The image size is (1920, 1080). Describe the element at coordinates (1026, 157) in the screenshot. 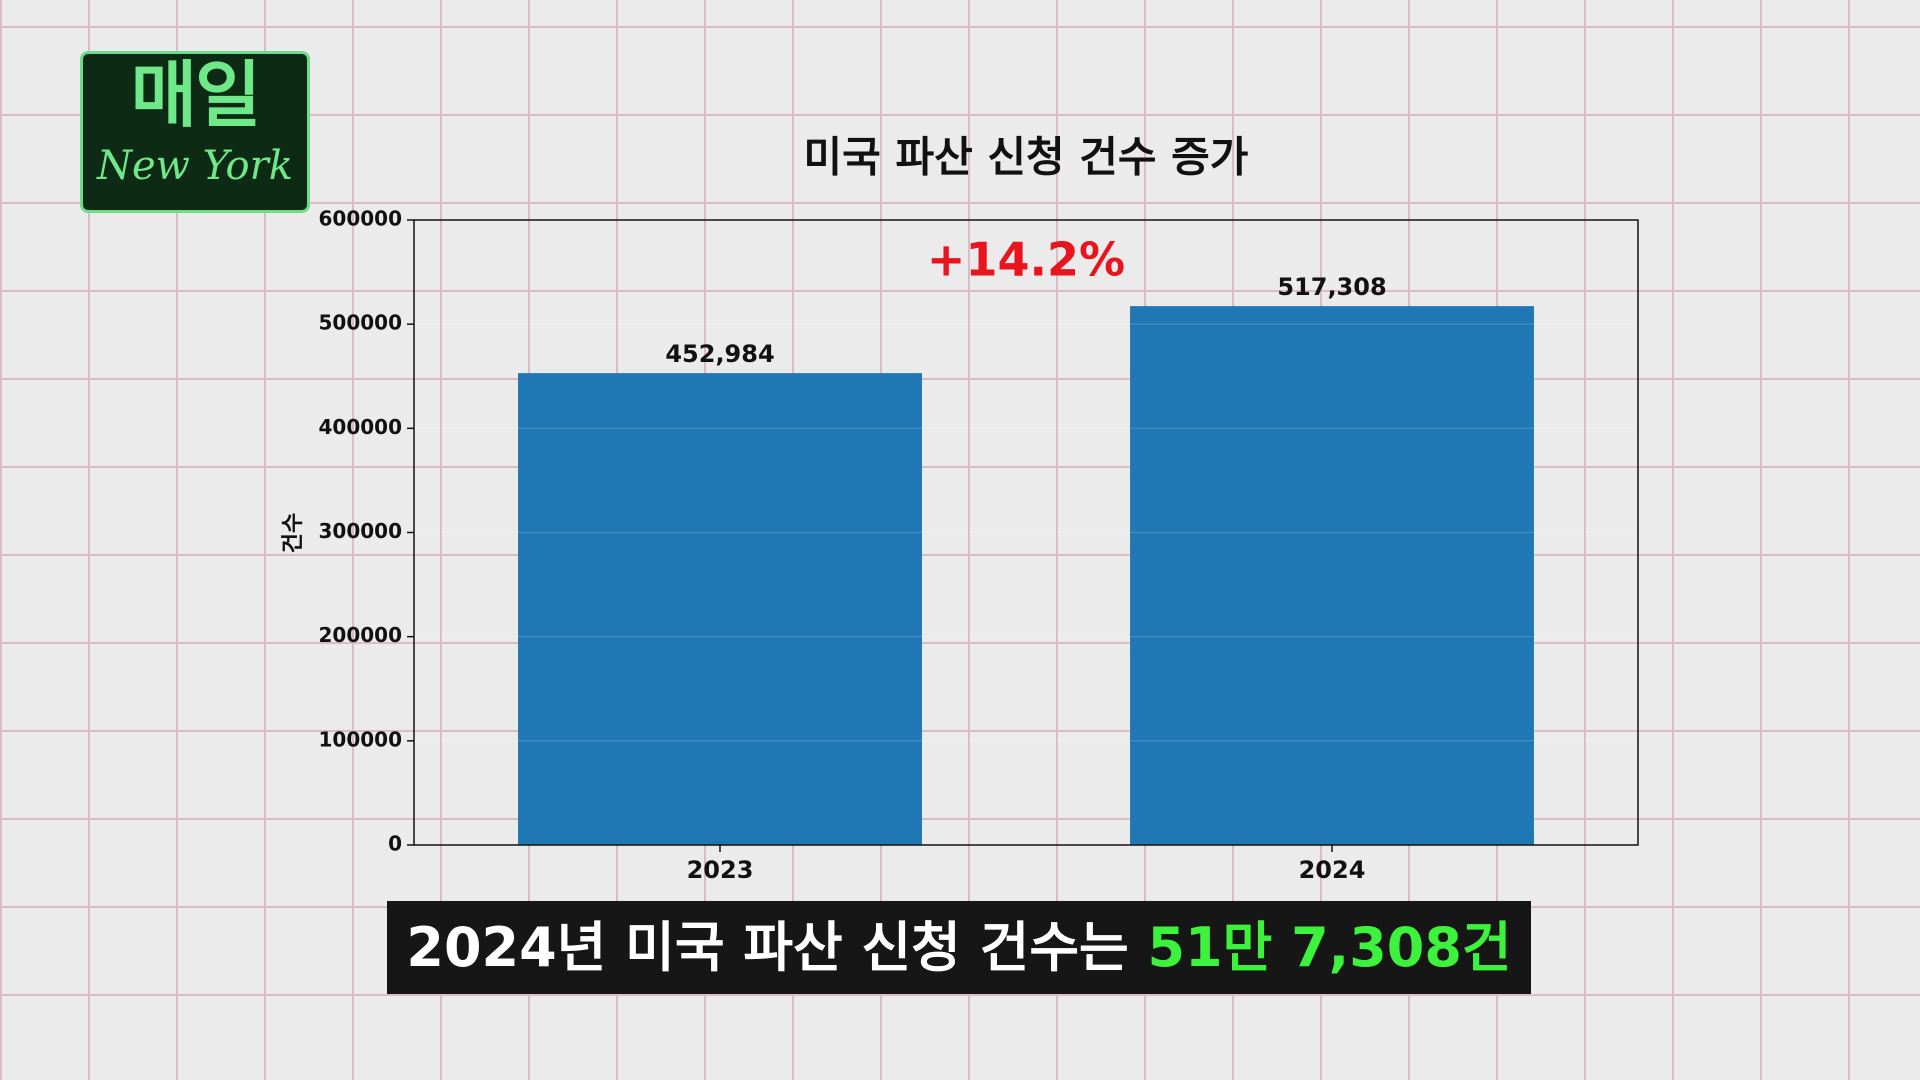

I see `chart-title: 미국 파산 신청 건수 증가` at that location.